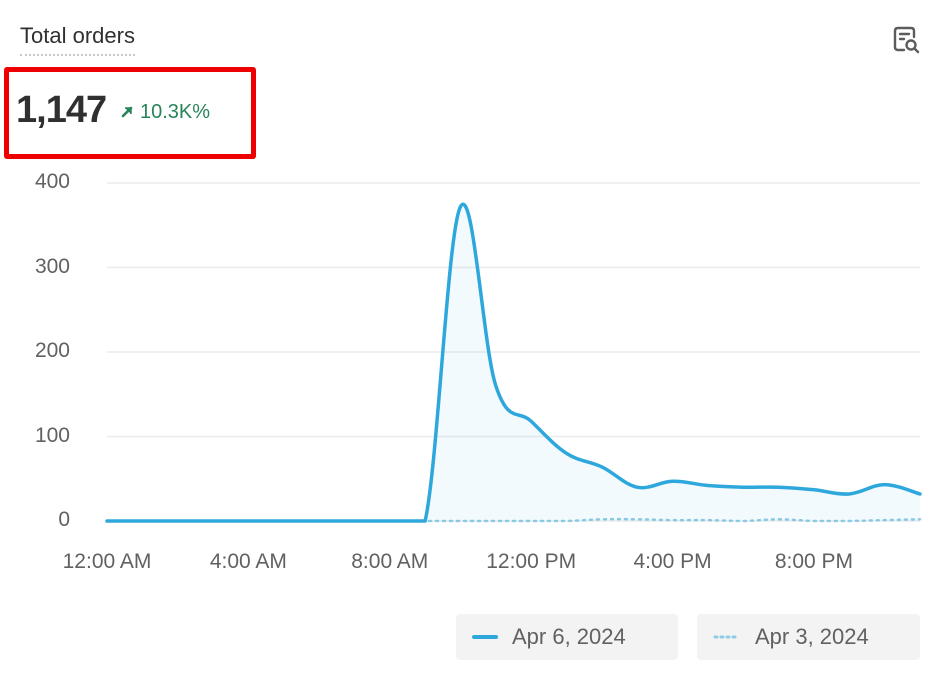 Image resolution: width=952 pixels, height=676 pixels. What do you see at coordinates (390, 561) in the screenshot?
I see `x-tick-label: 8:00 AM` at bounding box center [390, 561].